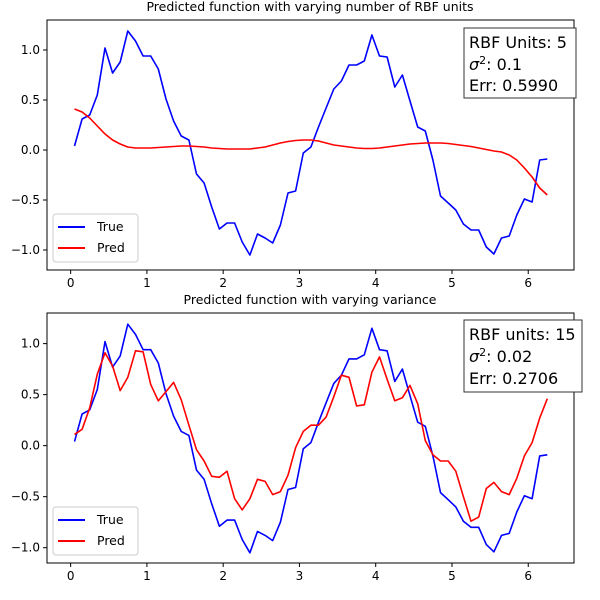  I want to click on series-pred-line, so click(311, 152).